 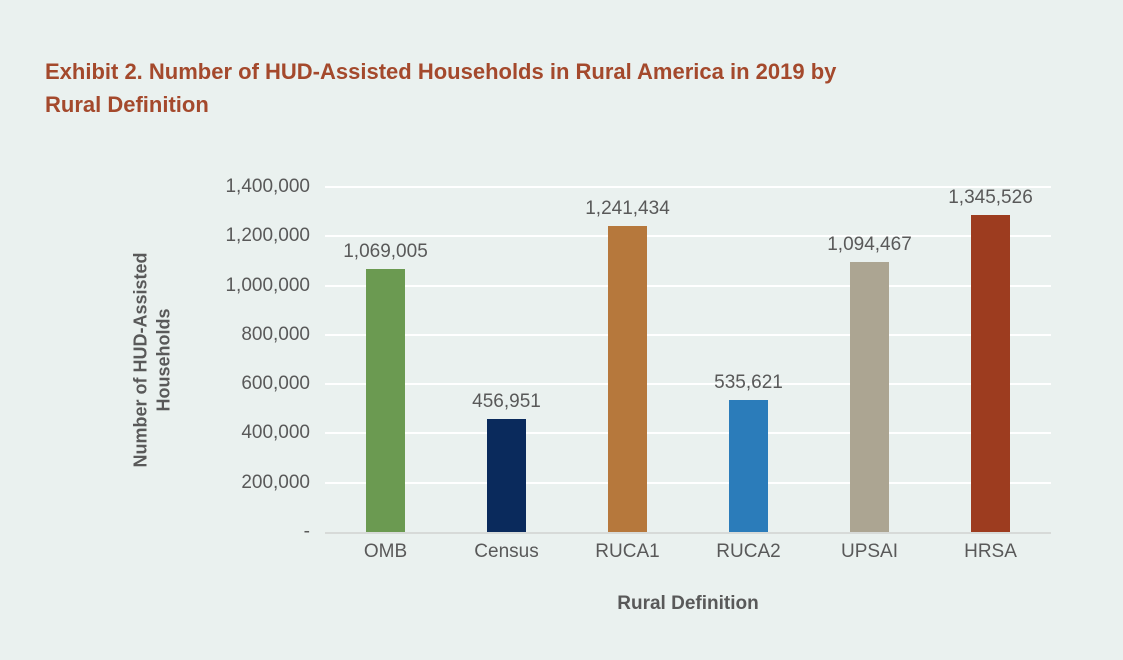 What do you see at coordinates (990, 373) in the screenshot?
I see `bar-hrsa` at bounding box center [990, 373].